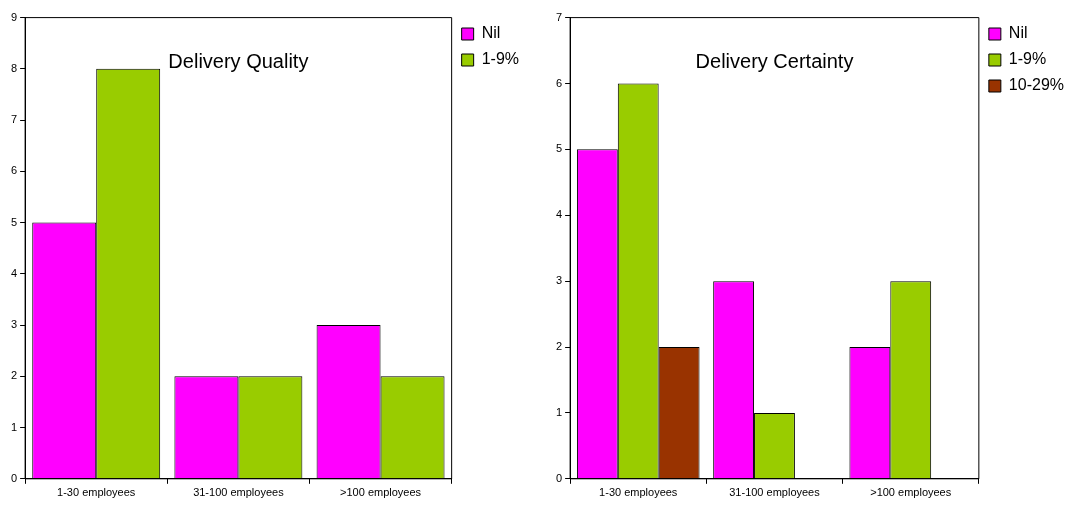 The width and height of the screenshot is (1081, 515). Describe the element at coordinates (14, 16) in the screenshot. I see `y-tick-label: 9` at that location.